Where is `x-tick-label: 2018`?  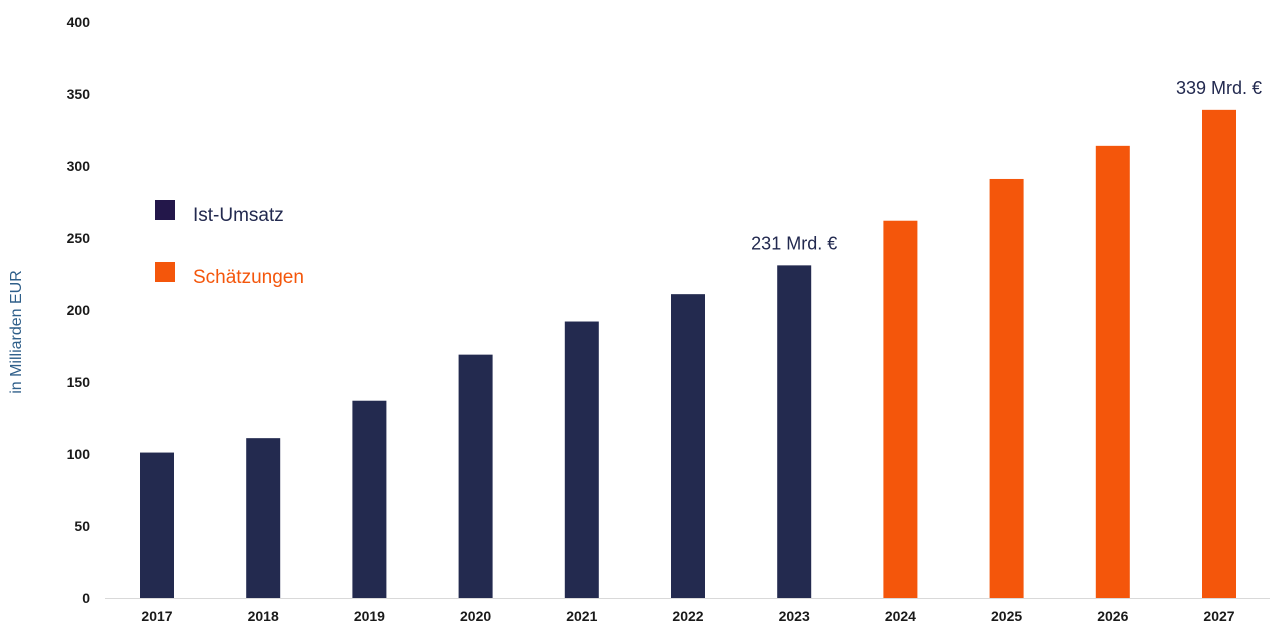 x-tick-label: 2018 is located at coordinates (263, 615).